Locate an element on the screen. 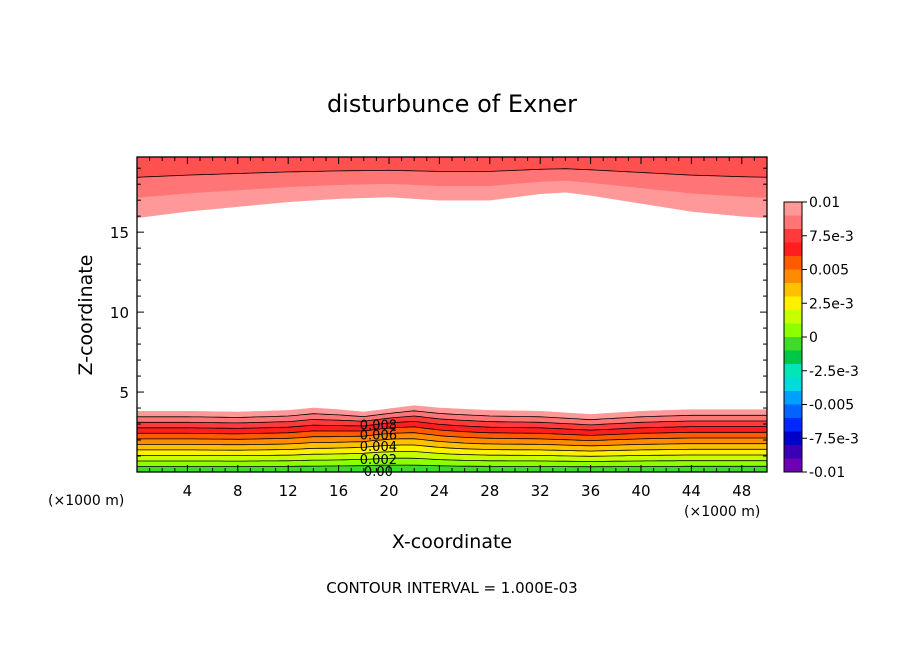 Image resolution: width=904 pixels, height=654 pixels. colorbar-label: -7.5e-3 is located at coordinates (834, 439).